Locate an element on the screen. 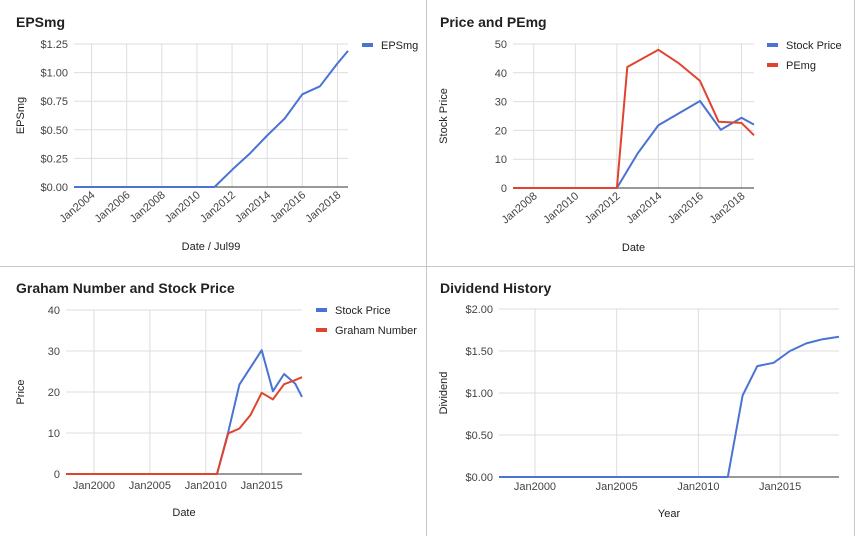 This screenshot has width=855, height=536. x-tick-label: Jan2004 is located at coordinates (77, 207).